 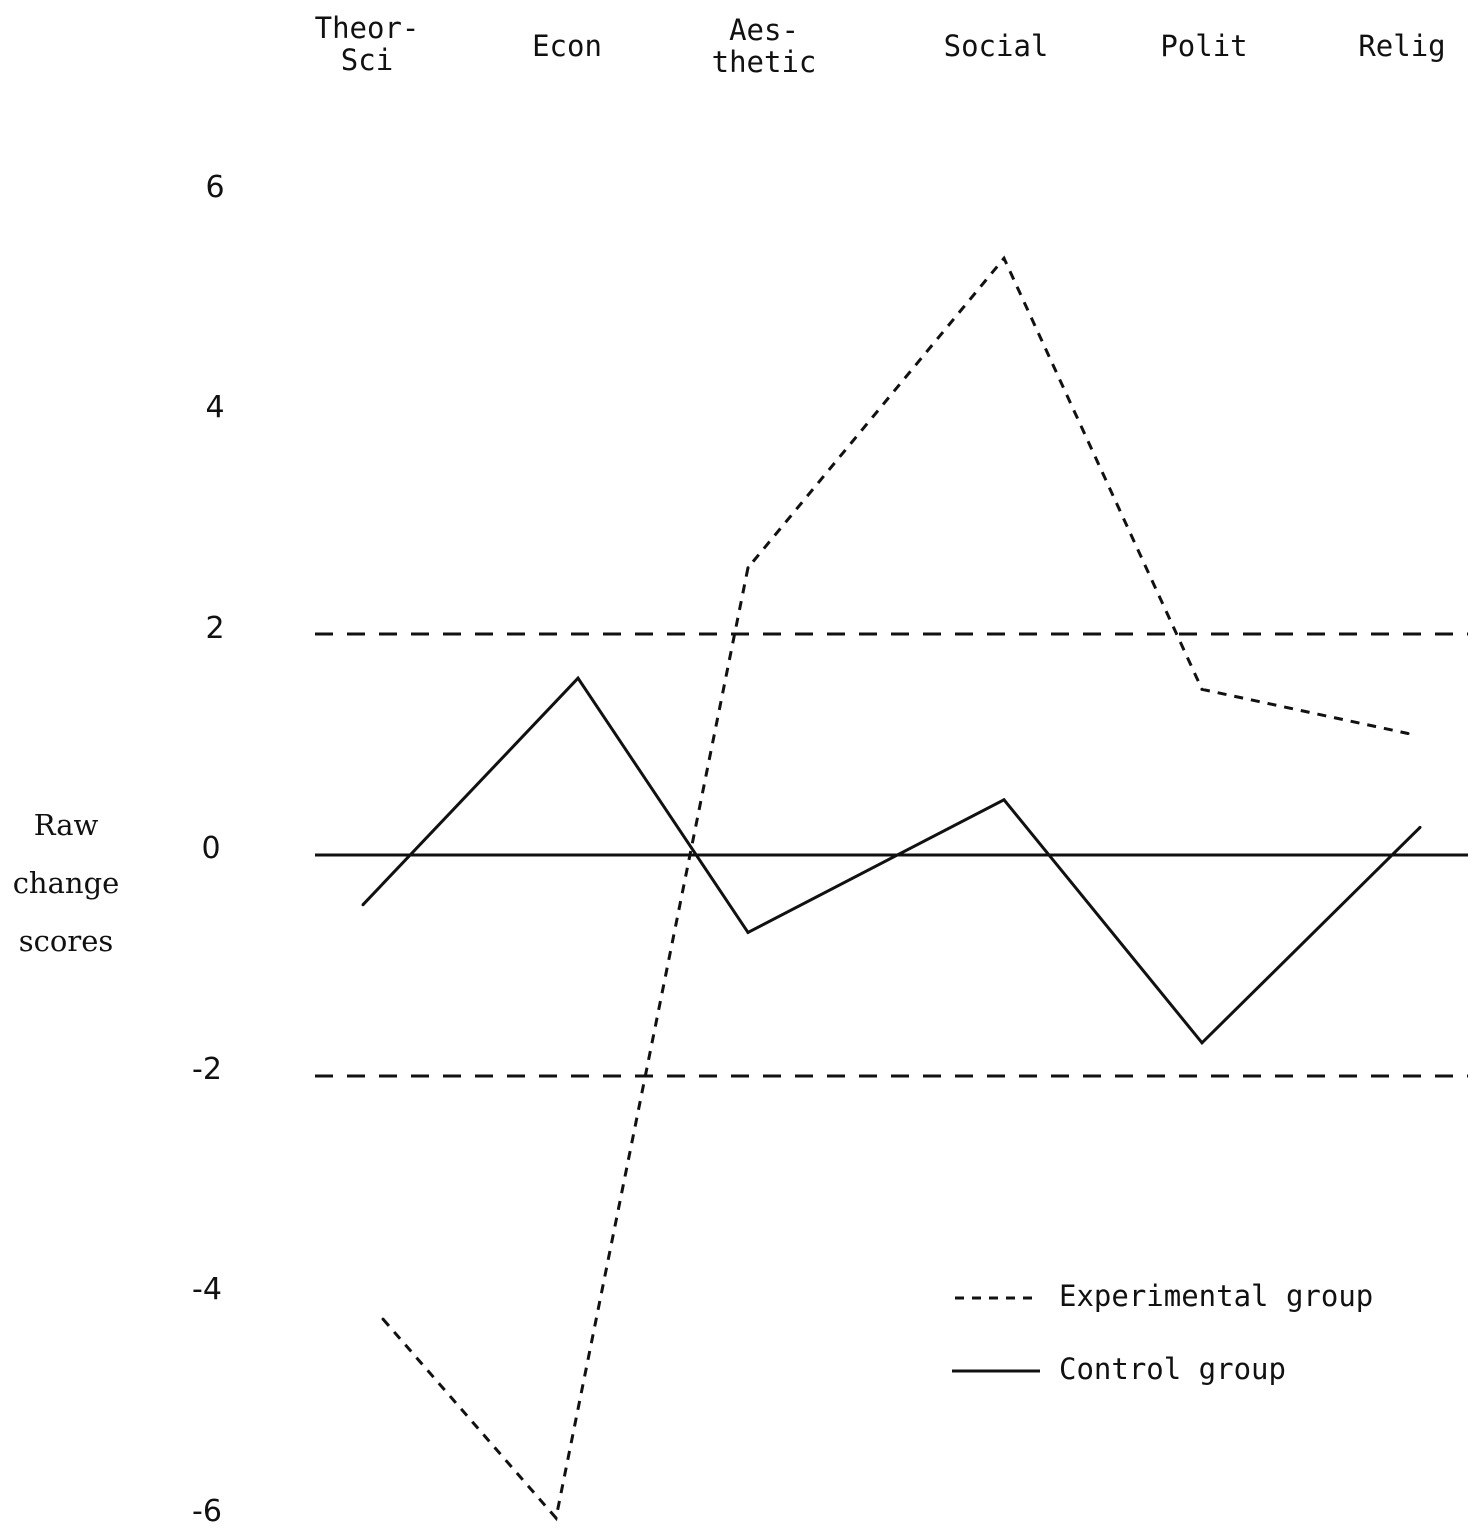 I want to click on y-axis-title: Raw change scores, so click(x=66, y=883).